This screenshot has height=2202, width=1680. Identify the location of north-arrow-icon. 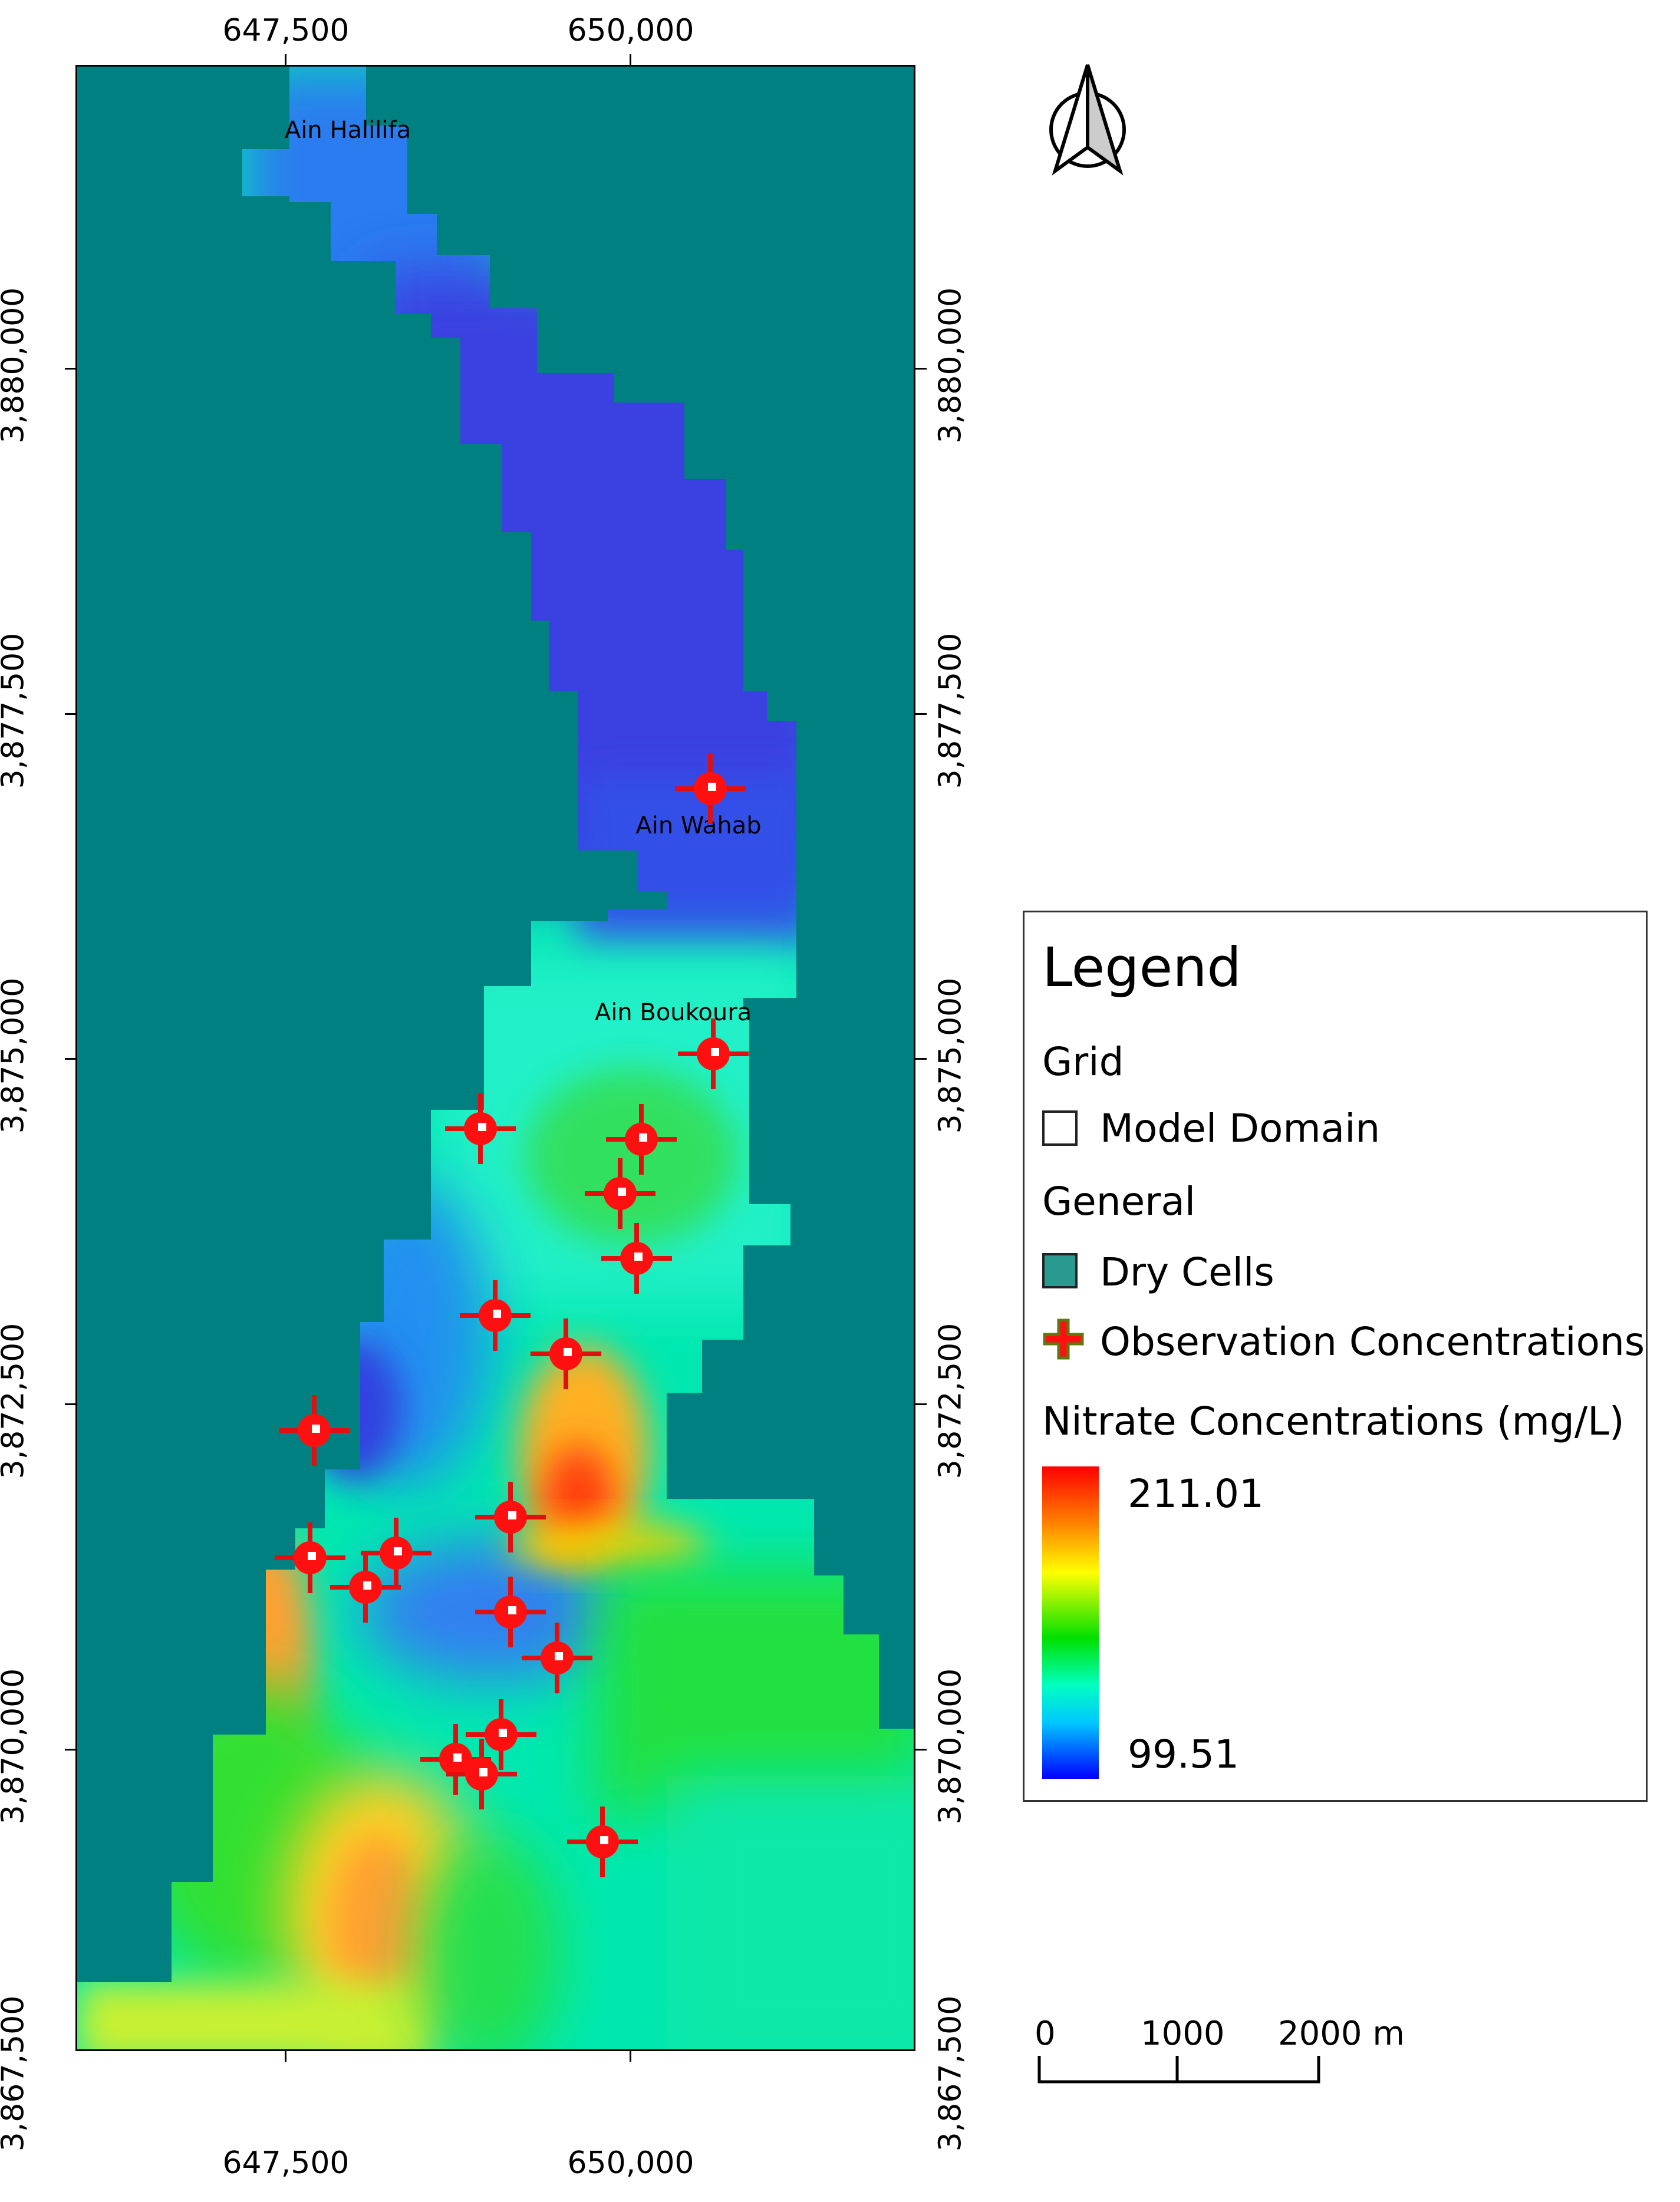
(1087, 118).